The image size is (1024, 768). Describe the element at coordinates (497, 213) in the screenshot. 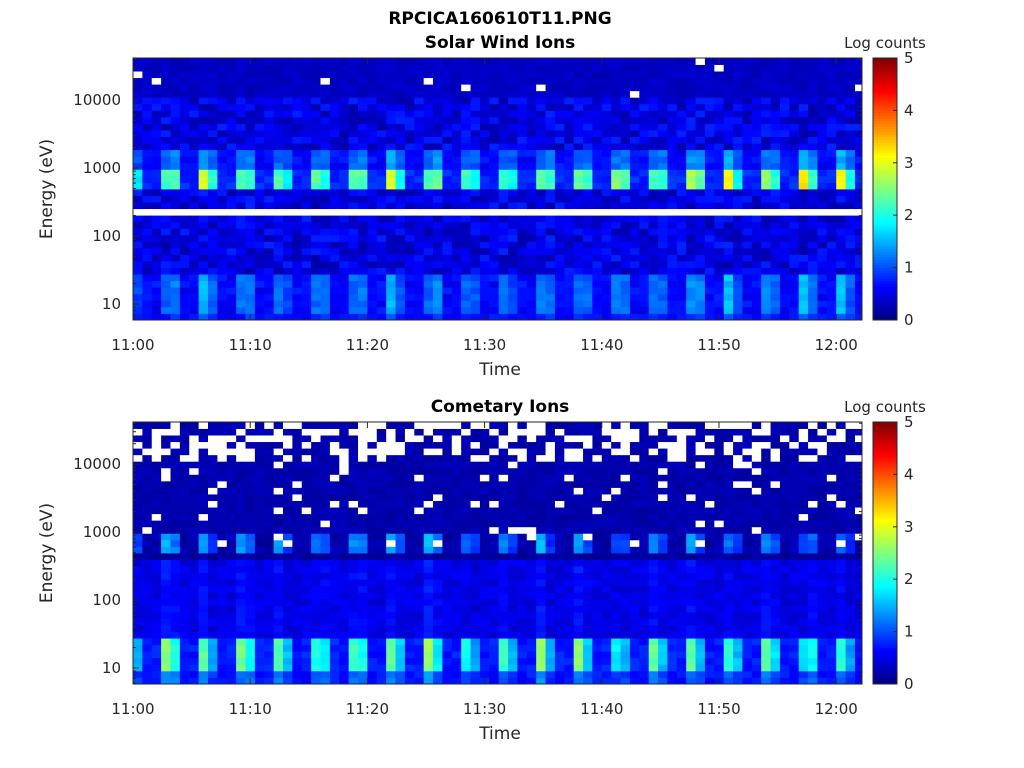

I see `nan-row` at that location.